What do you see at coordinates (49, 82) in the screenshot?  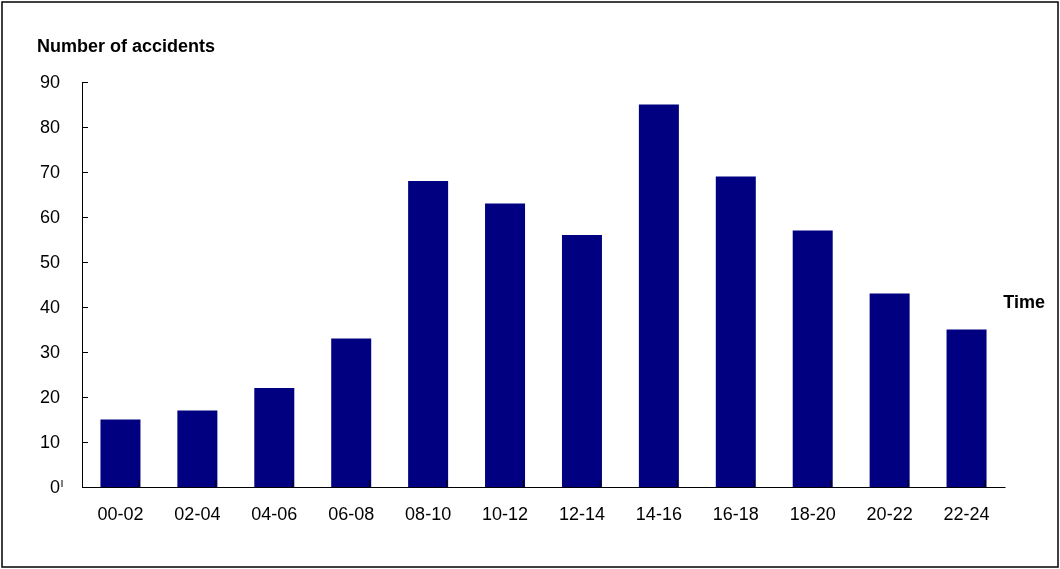 I see `y-tick-label: 90` at bounding box center [49, 82].